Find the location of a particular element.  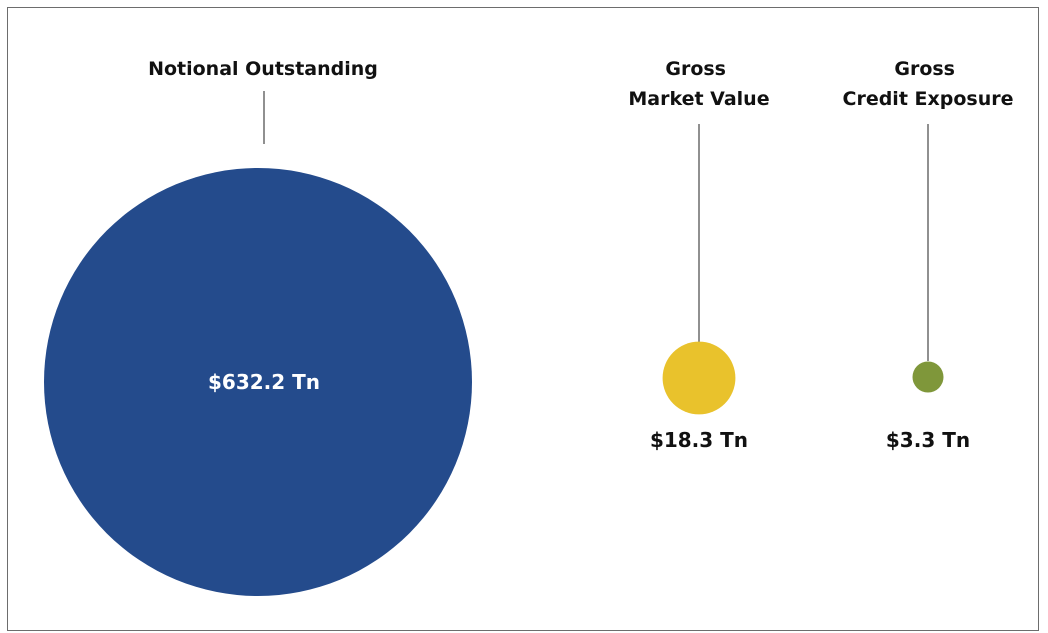

label-gross-credit-exposure-line-1: Gross is located at coordinates (924, 69).